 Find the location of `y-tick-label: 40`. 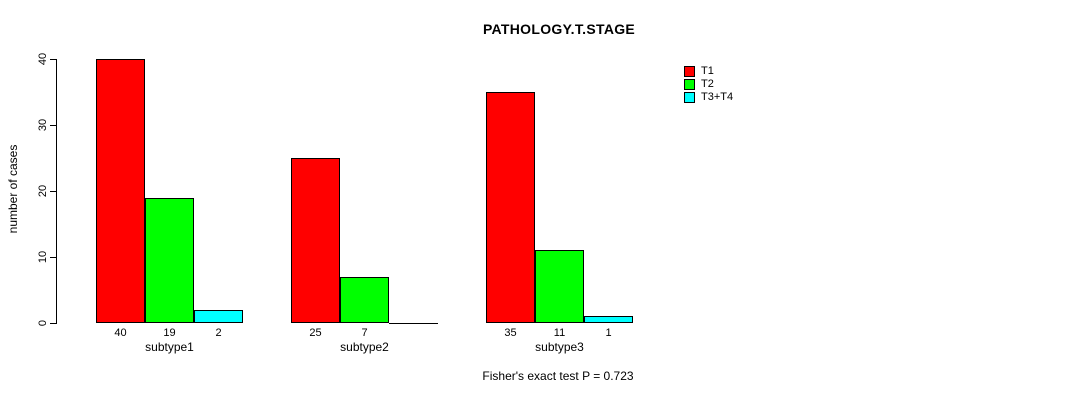

y-tick-label: 40 is located at coordinates (43, 59).